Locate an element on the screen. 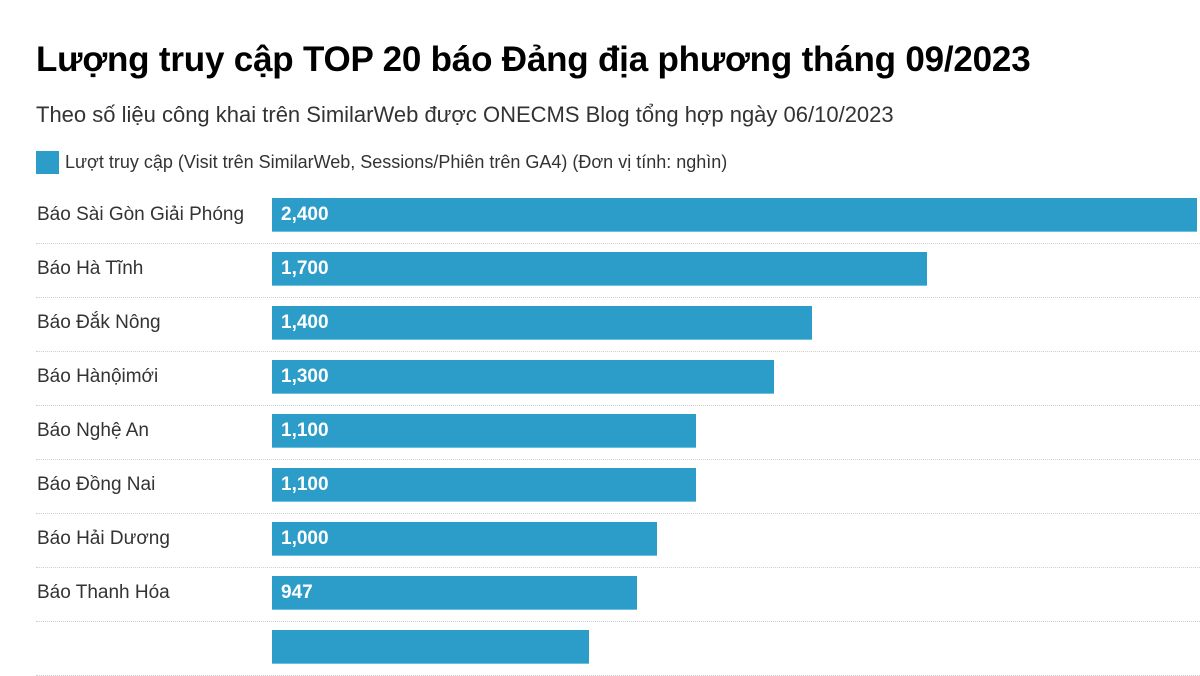 This screenshot has height=676, width=1200. bar-row: Báo Đồng Nai 1,100 is located at coordinates (618, 487).